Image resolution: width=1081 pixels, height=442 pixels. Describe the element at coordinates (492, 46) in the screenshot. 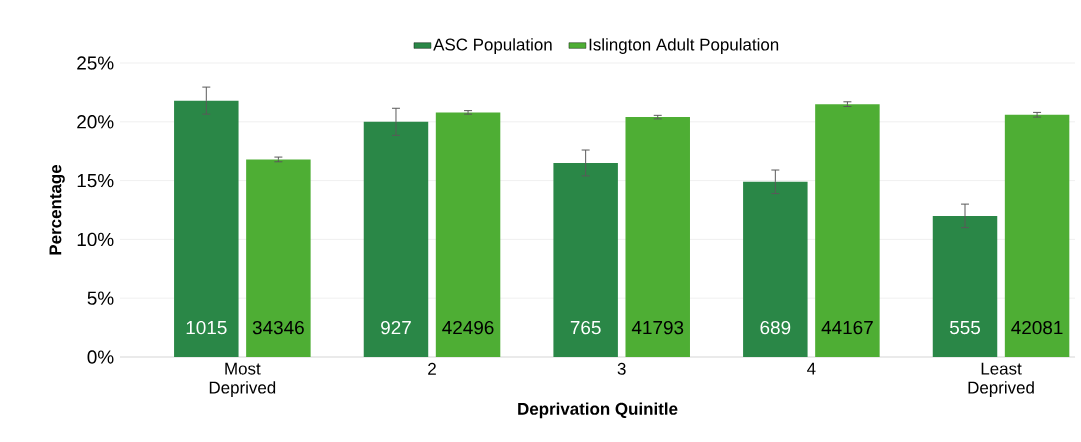

I see `legend-label: ASC Population` at that location.